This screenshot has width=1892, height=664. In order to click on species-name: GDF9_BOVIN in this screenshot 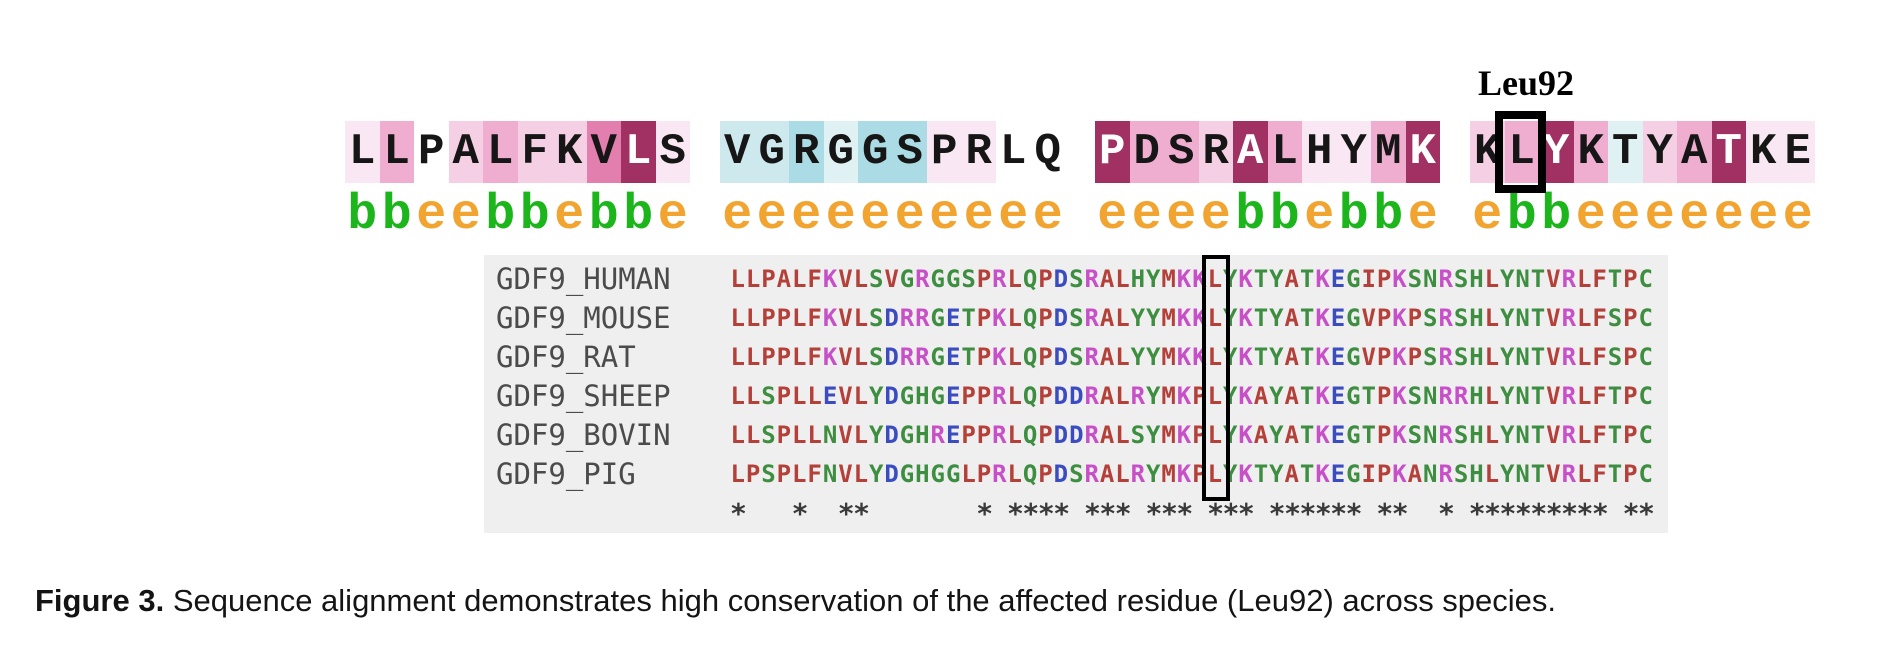, I will do `click(583, 434)`.